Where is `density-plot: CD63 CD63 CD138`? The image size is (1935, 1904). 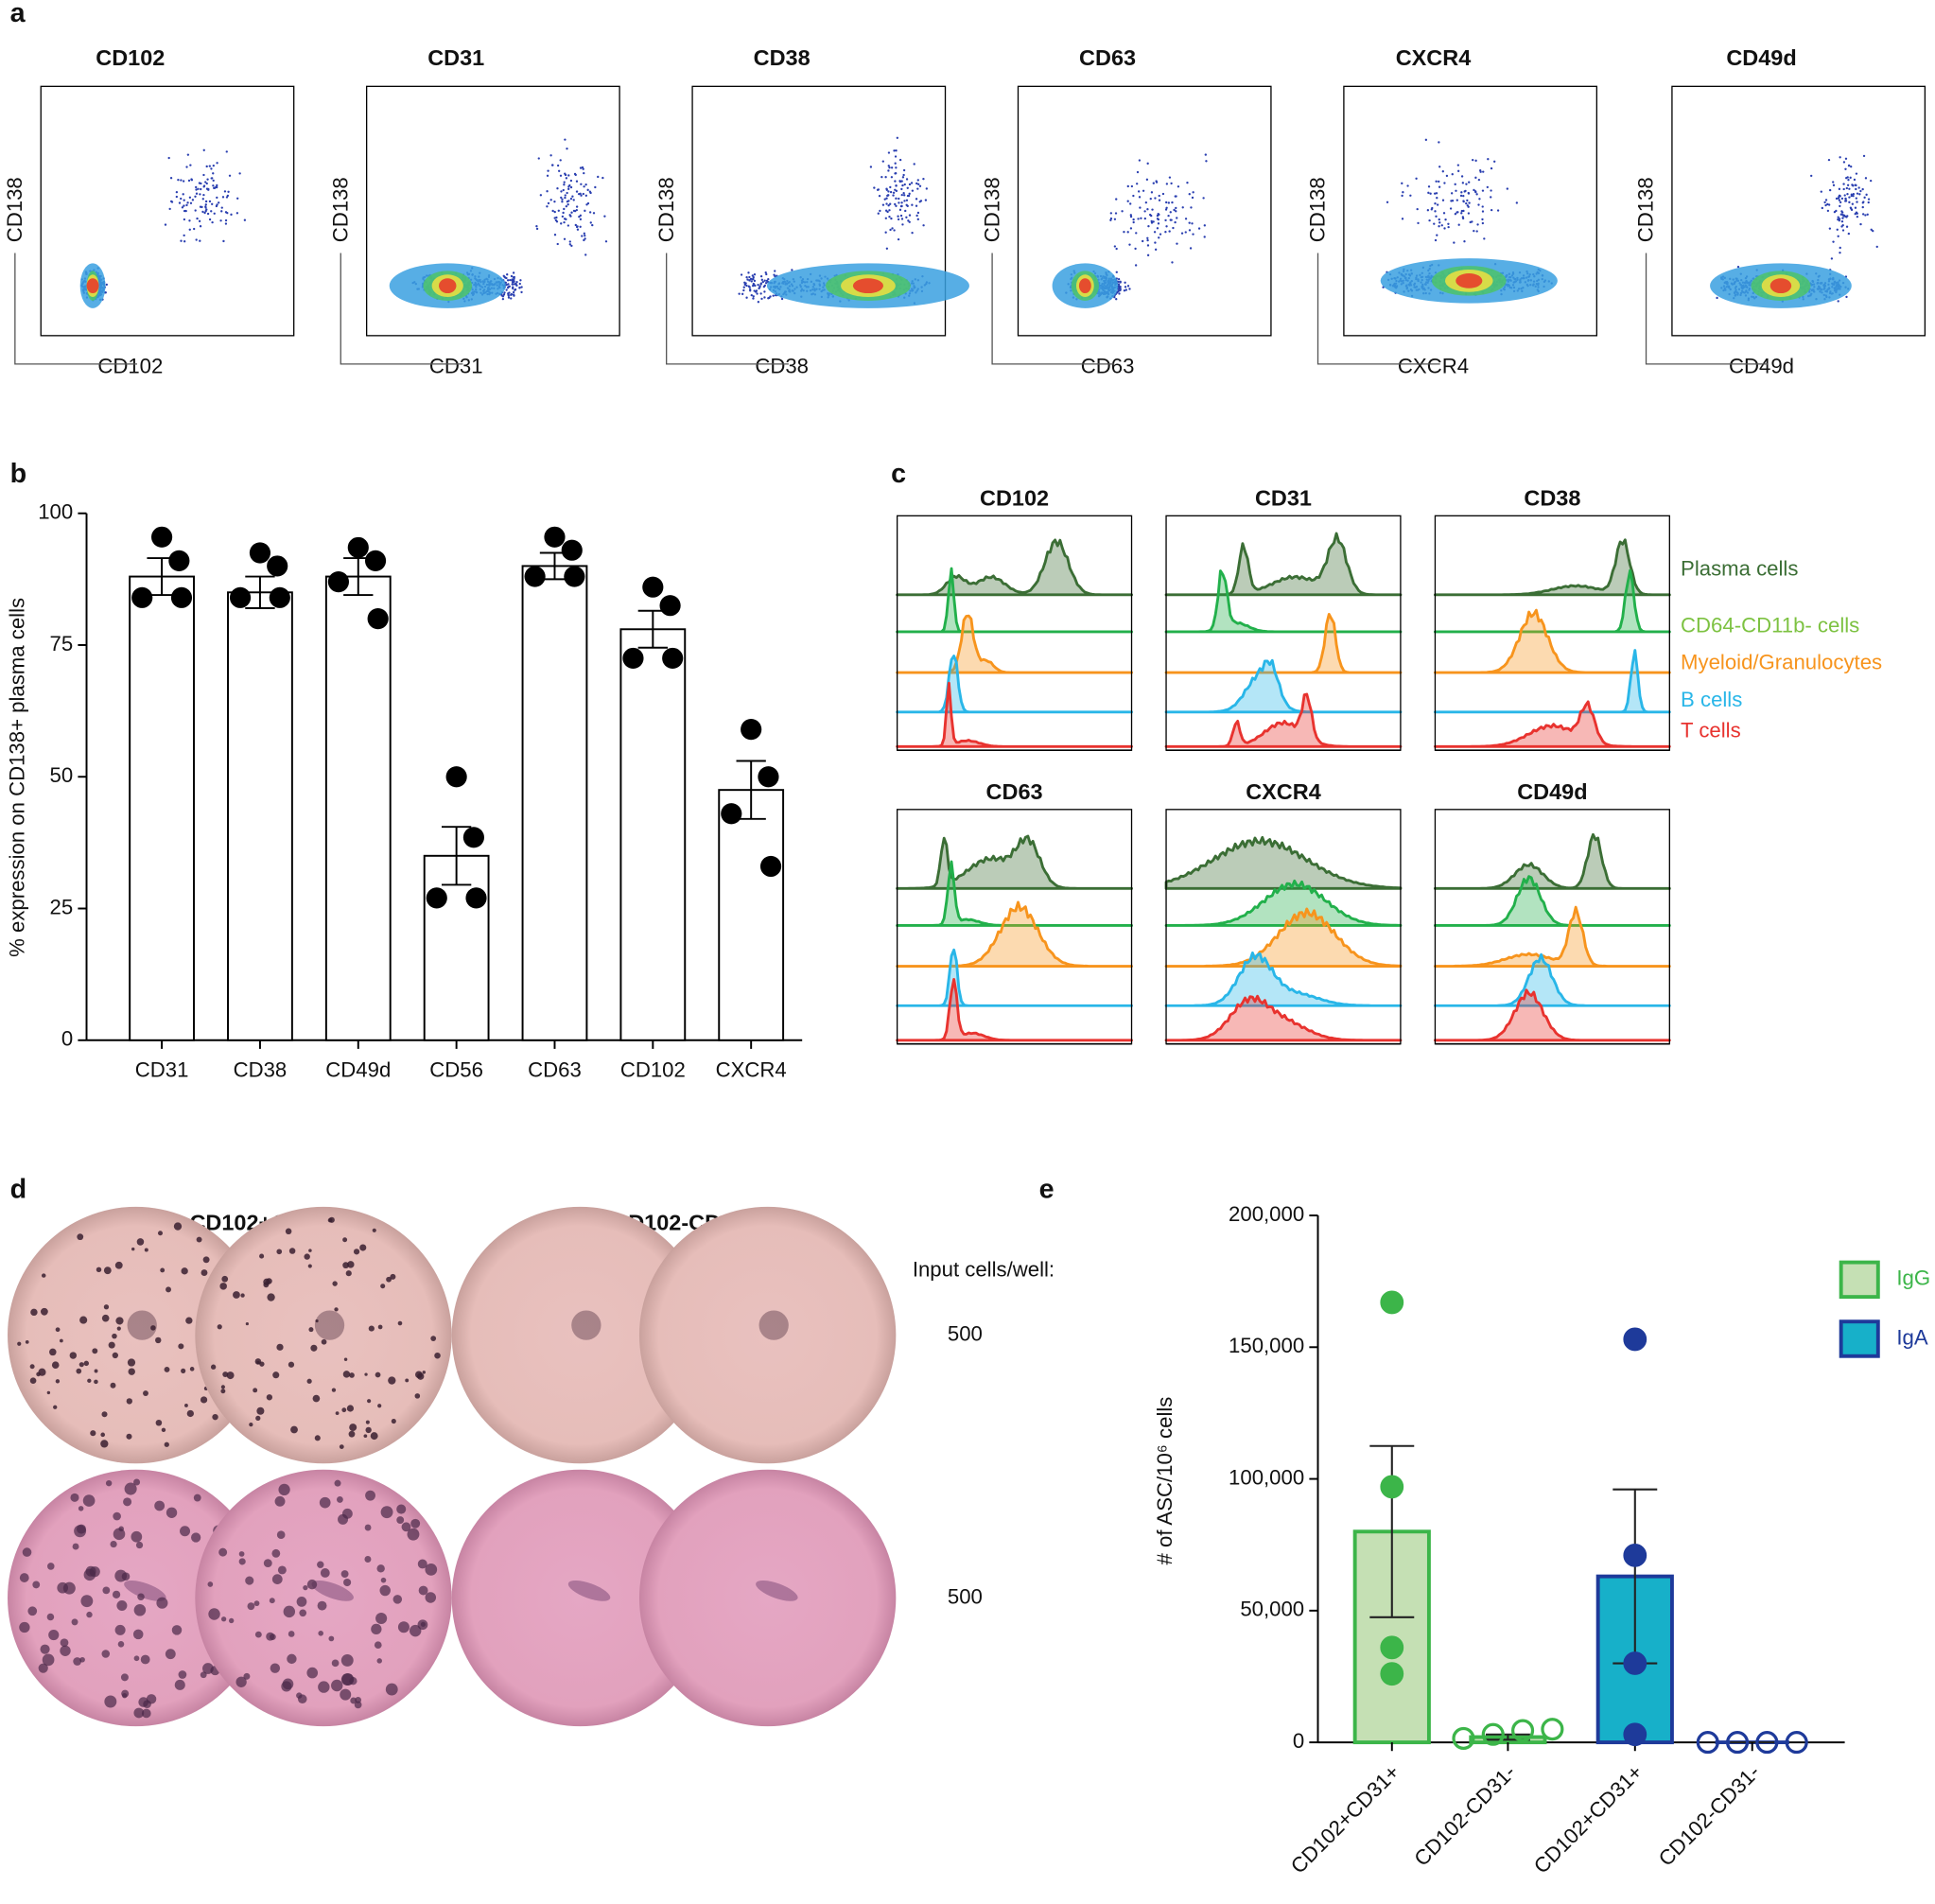 density-plot: CD63 CD63 CD138 is located at coordinates (1126, 211).